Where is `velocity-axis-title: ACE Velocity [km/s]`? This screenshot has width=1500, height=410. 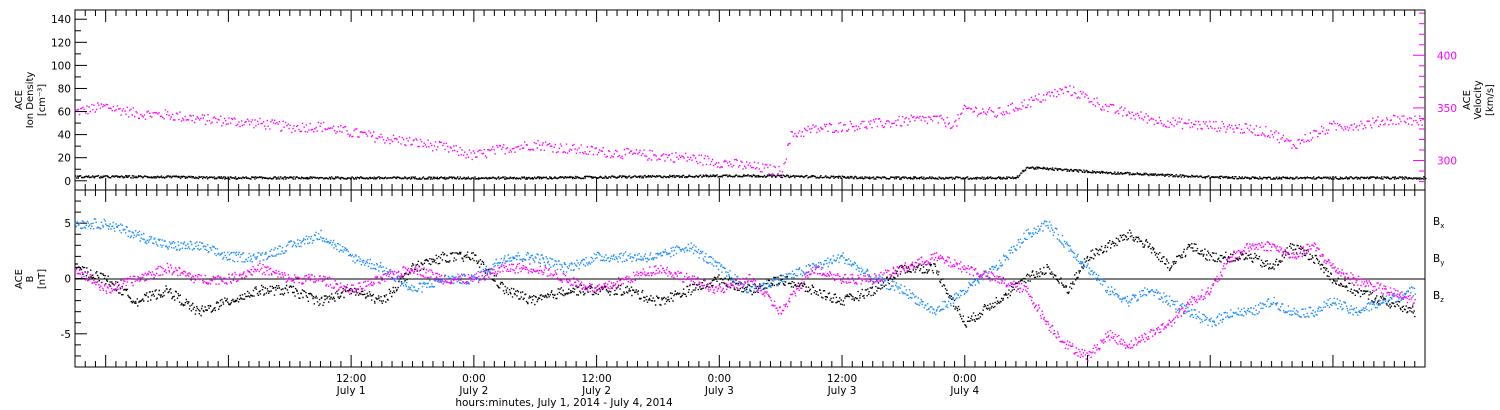 velocity-axis-title: ACE Velocity [km/s] is located at coordinates (1479, 99).